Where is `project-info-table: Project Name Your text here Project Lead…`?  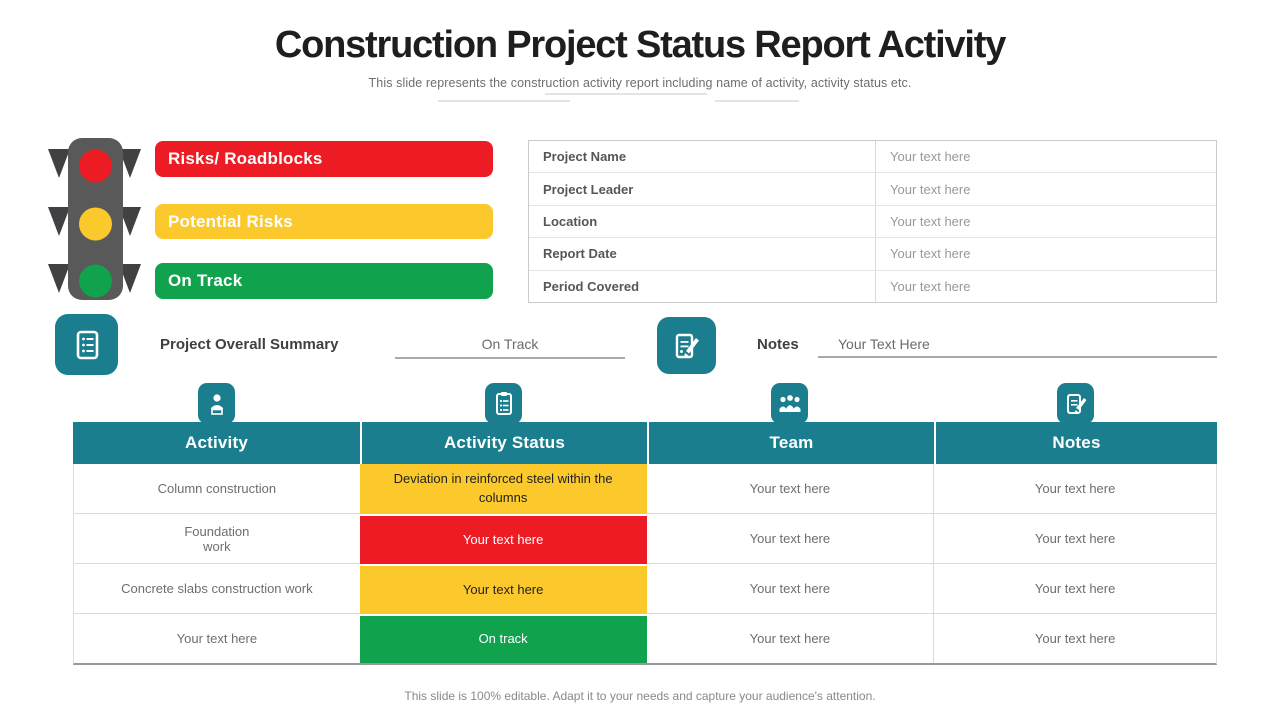
project-info-table: Project Name Your text here Project Lead… is located at coordinates (872, 221).